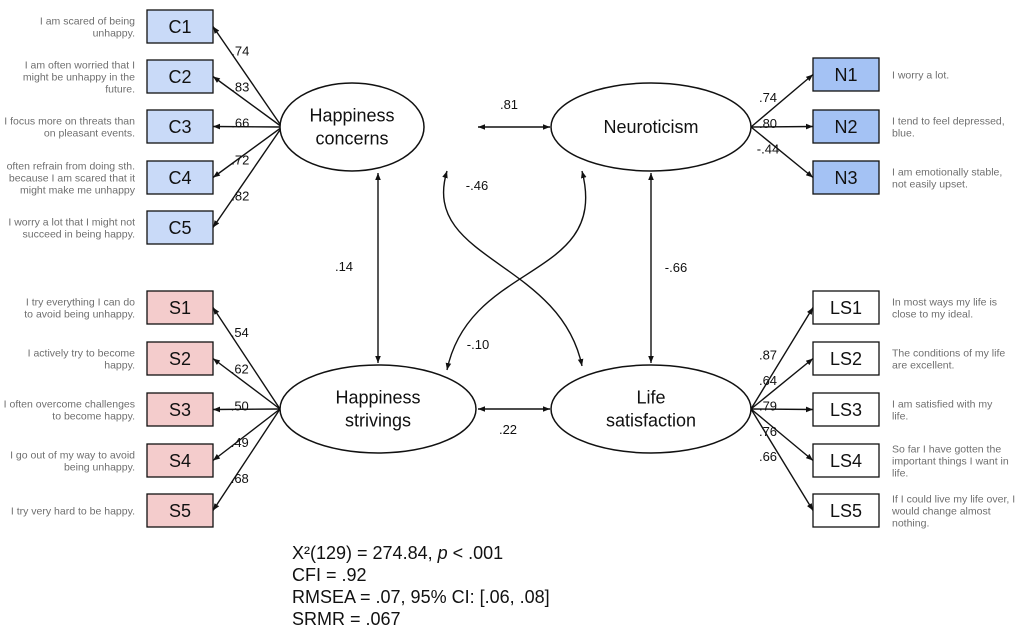  I want to click on item-text-s2: happy., so click(119, 366).